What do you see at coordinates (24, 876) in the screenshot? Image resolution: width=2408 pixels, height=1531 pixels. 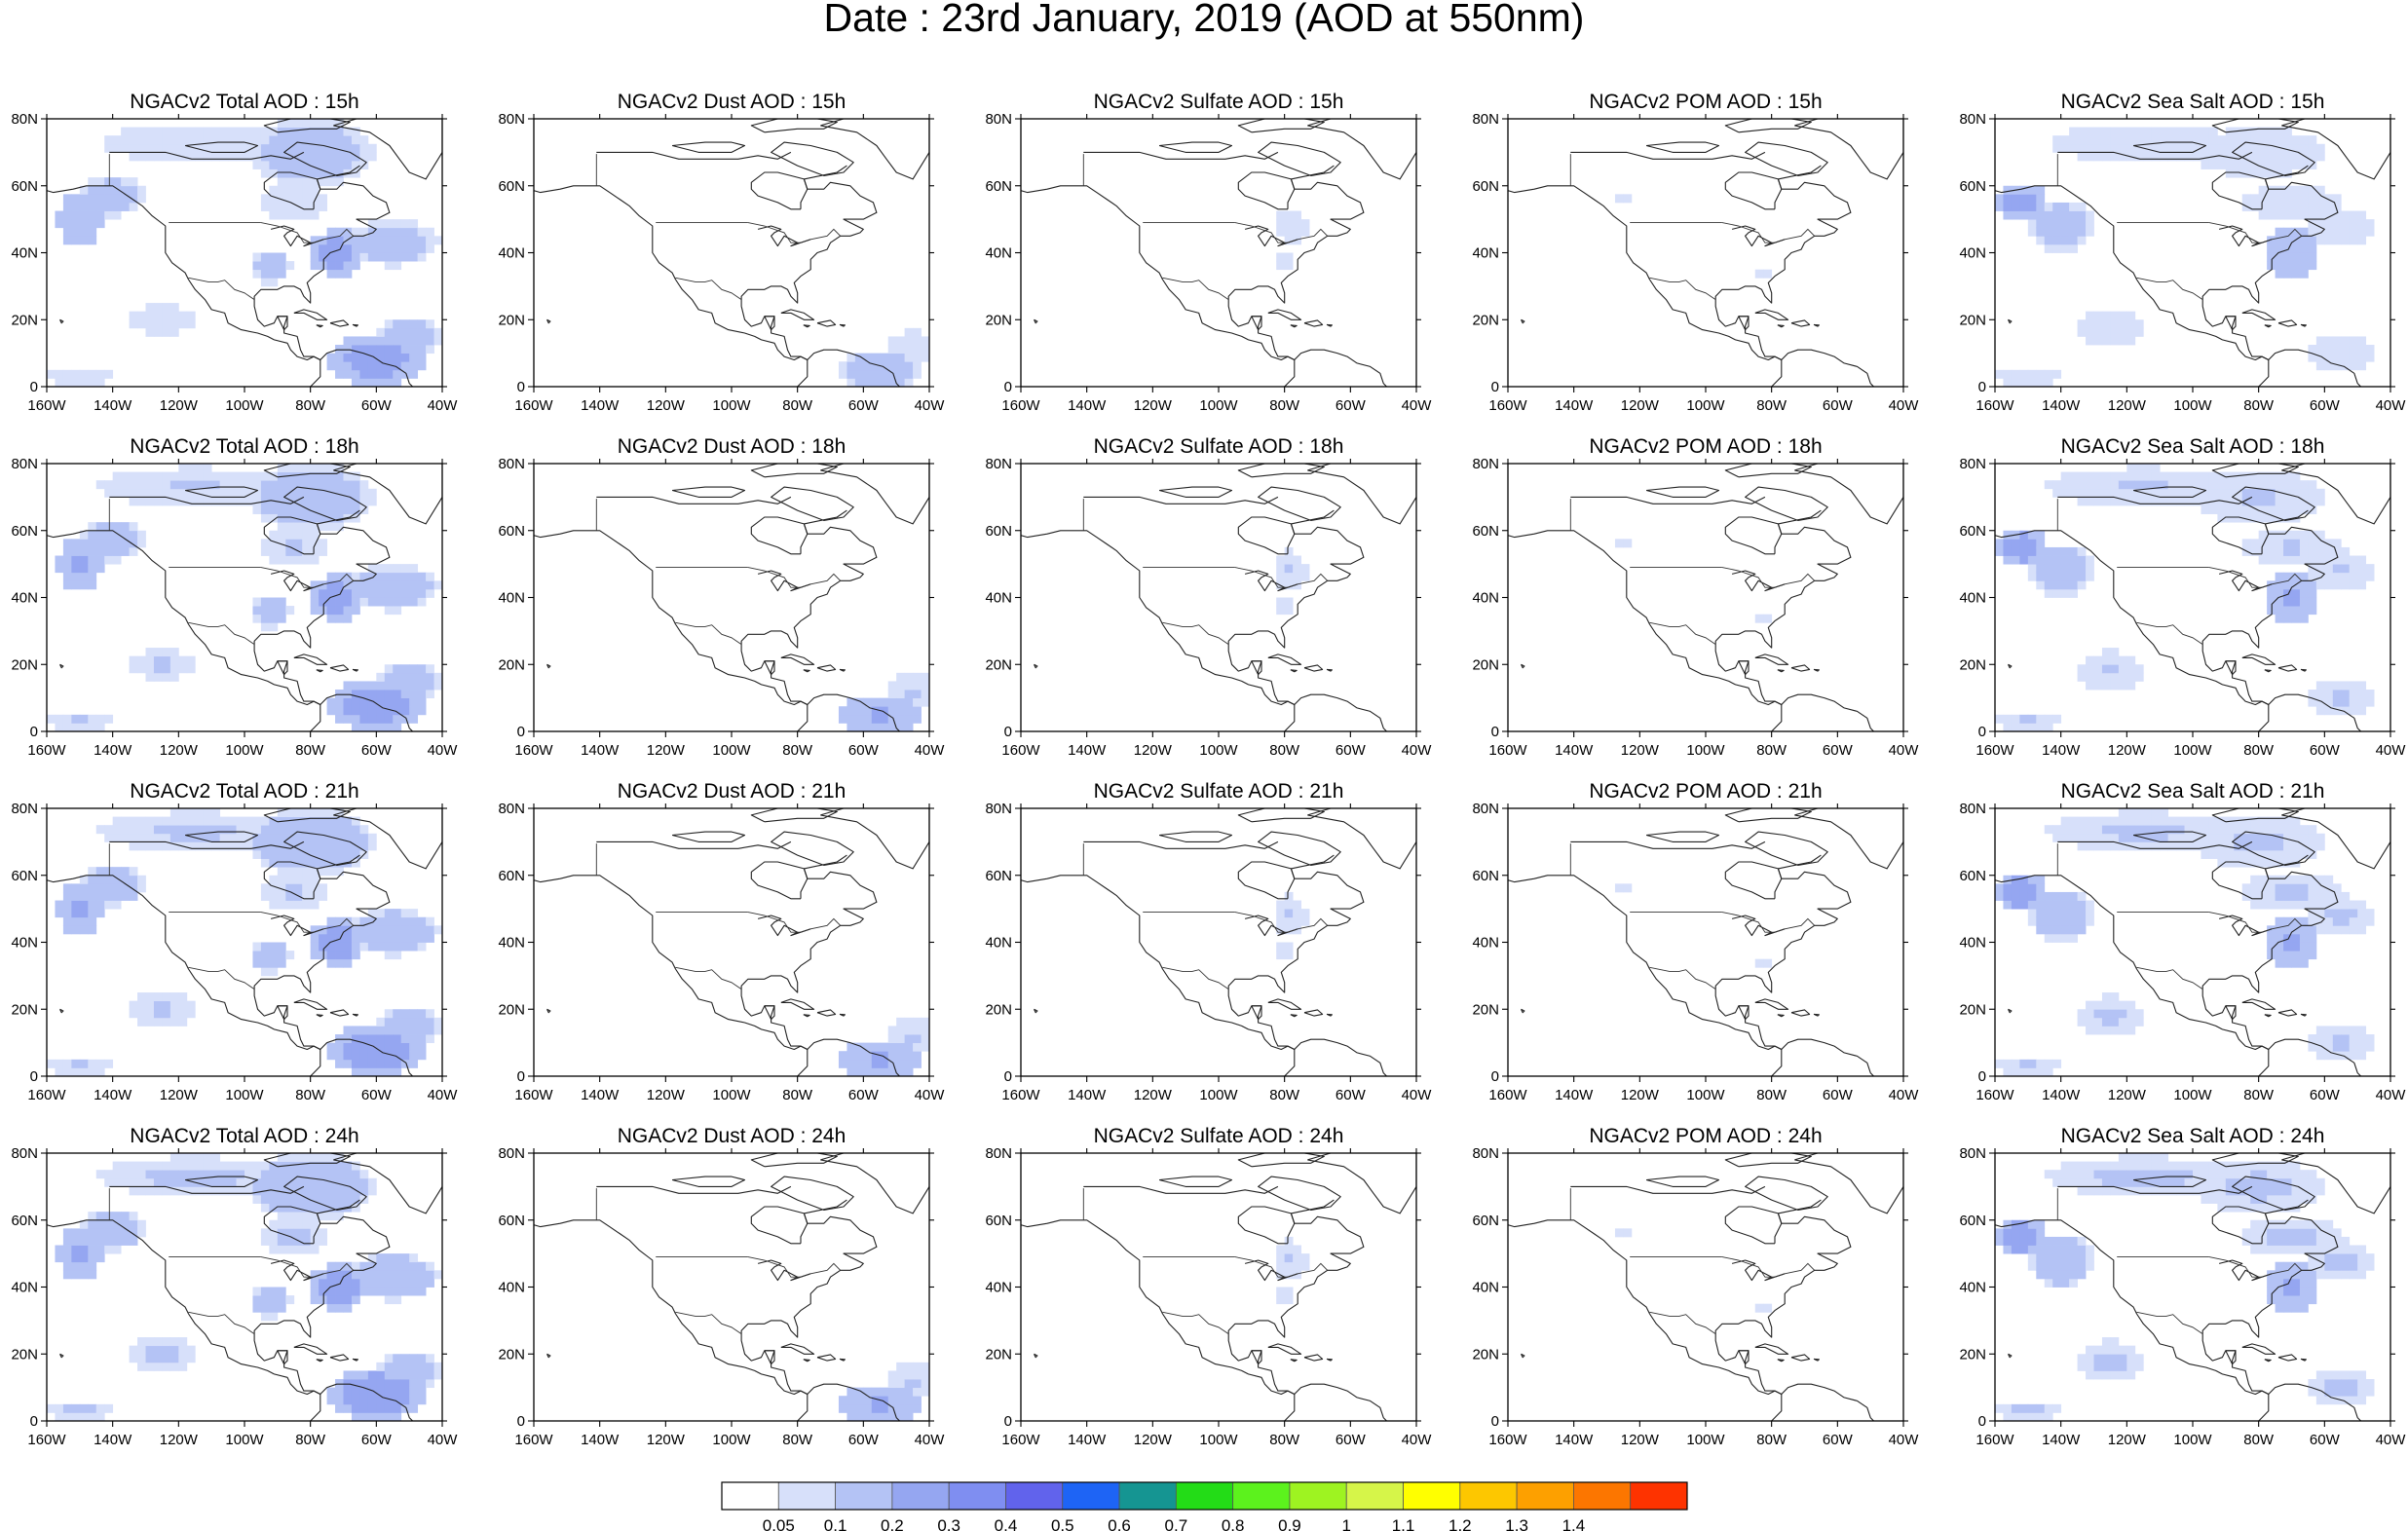 I see `y-tick-label: 60N` at bounding box center [24, 876].